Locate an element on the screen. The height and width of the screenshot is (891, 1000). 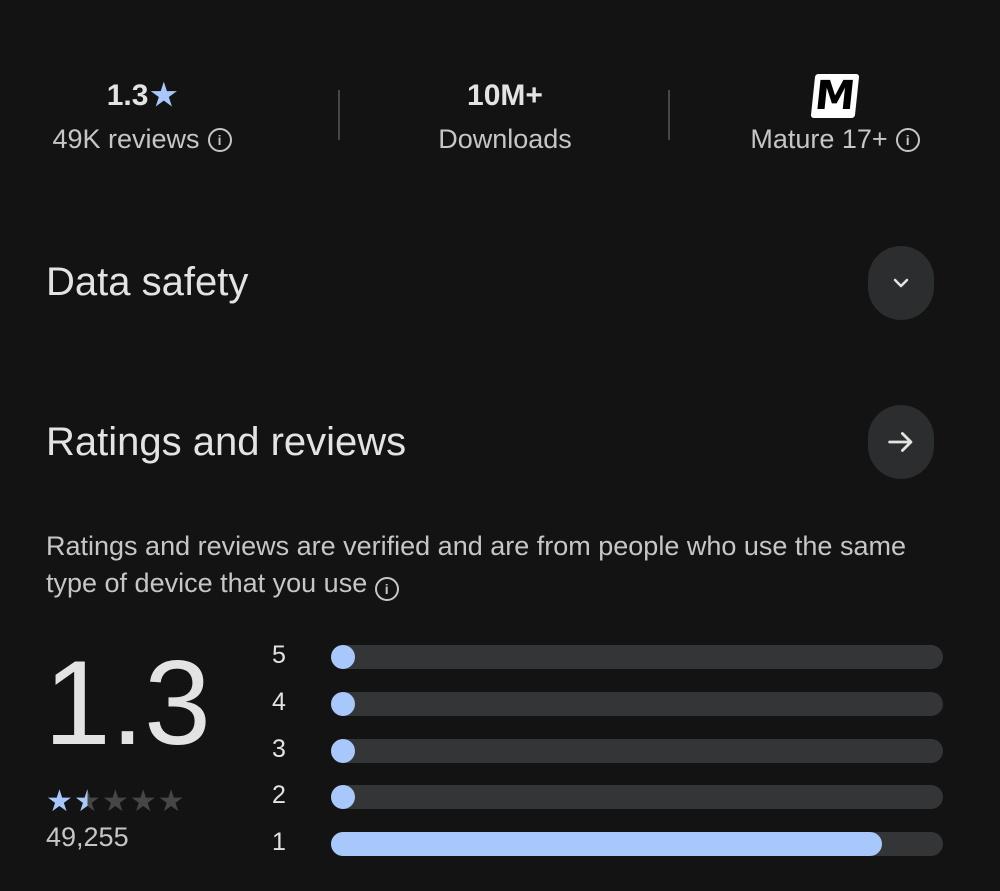
rating-value: 1.3 is located at coordinates (127, 95).